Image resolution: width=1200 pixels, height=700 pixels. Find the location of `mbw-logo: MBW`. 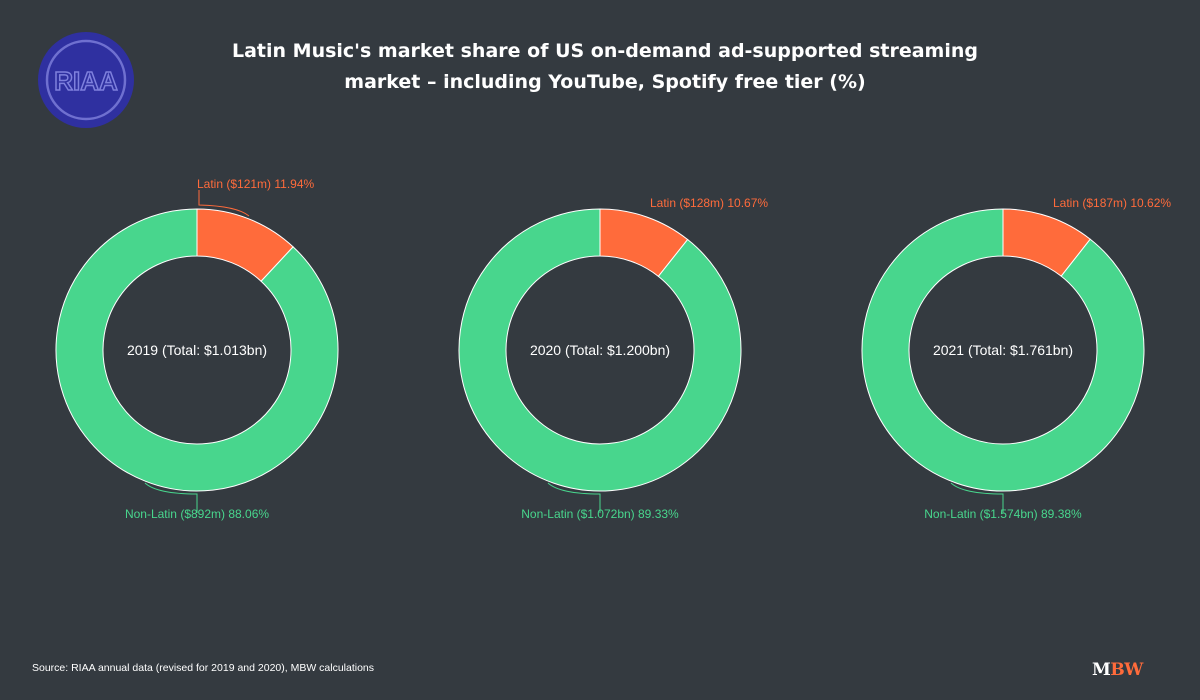

mbw-logo: MBW is located at coordinates (1117, 670).